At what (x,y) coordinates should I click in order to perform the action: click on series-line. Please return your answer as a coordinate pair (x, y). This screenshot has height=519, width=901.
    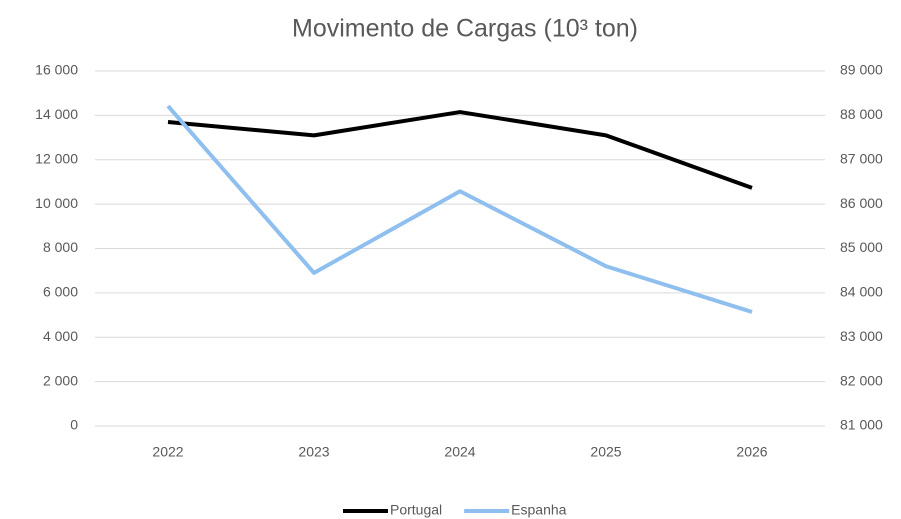
    Looking at the image, I should click on (460, 150).